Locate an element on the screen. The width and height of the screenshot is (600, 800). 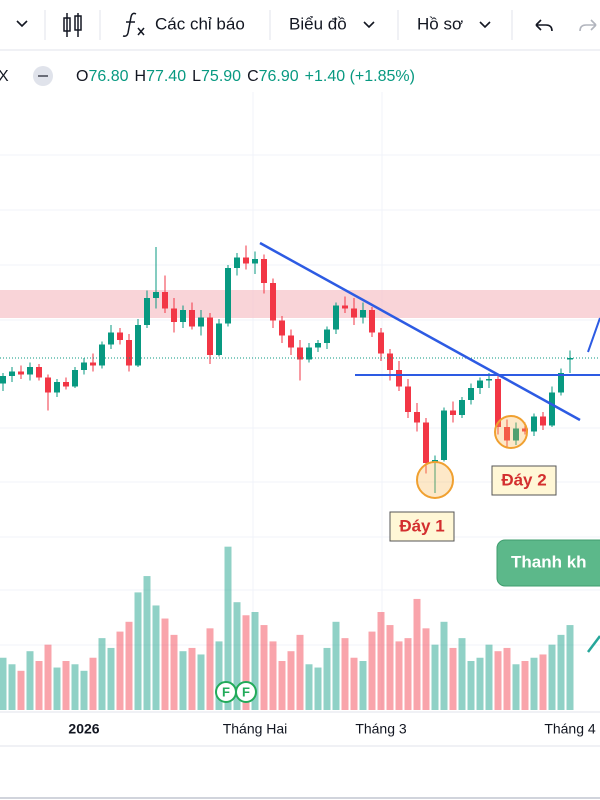
menu-chevron is located at coordinates (22, 24).